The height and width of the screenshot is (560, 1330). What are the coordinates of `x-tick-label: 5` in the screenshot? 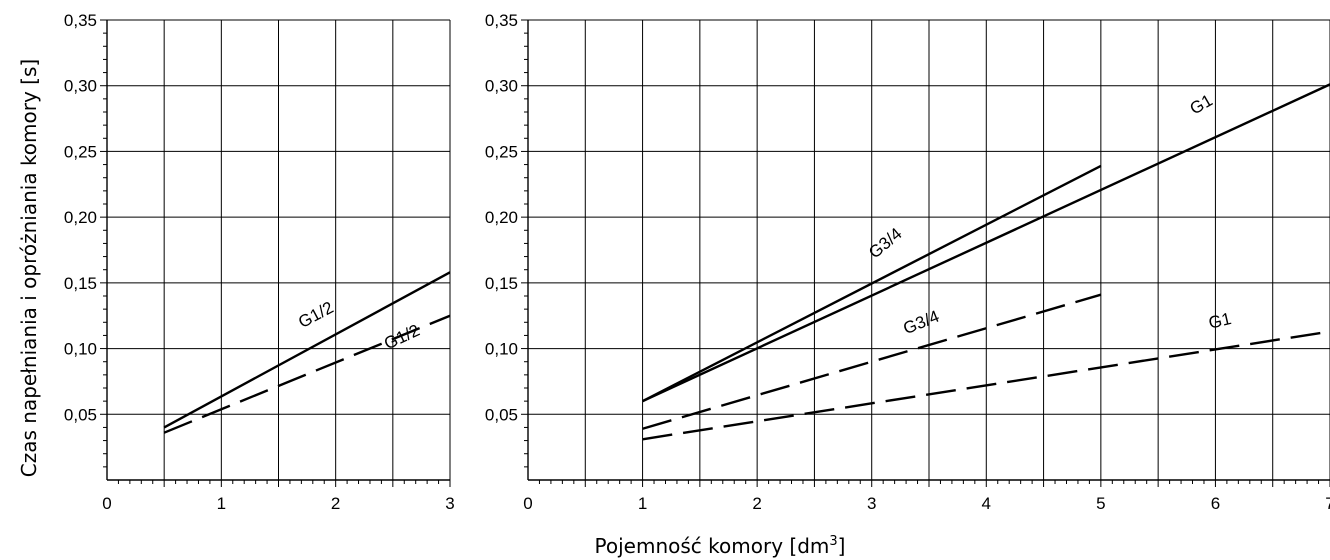 It's located at (1100, 503).